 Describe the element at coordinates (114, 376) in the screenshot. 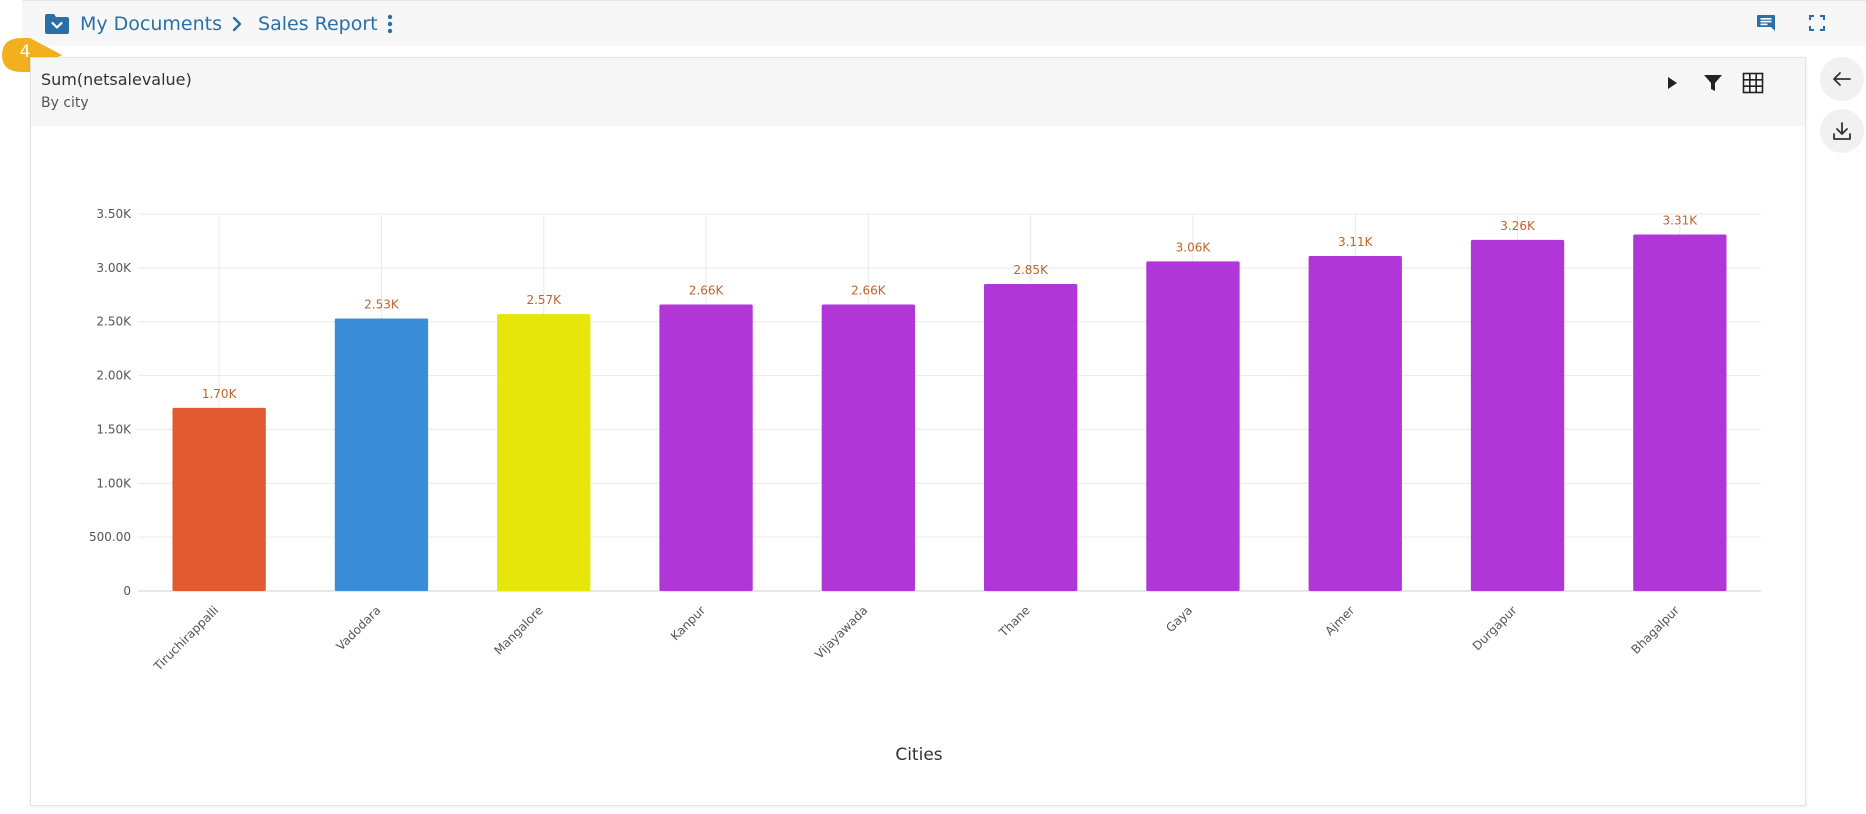

I see `y-tick-label: 2.00K` at that location.